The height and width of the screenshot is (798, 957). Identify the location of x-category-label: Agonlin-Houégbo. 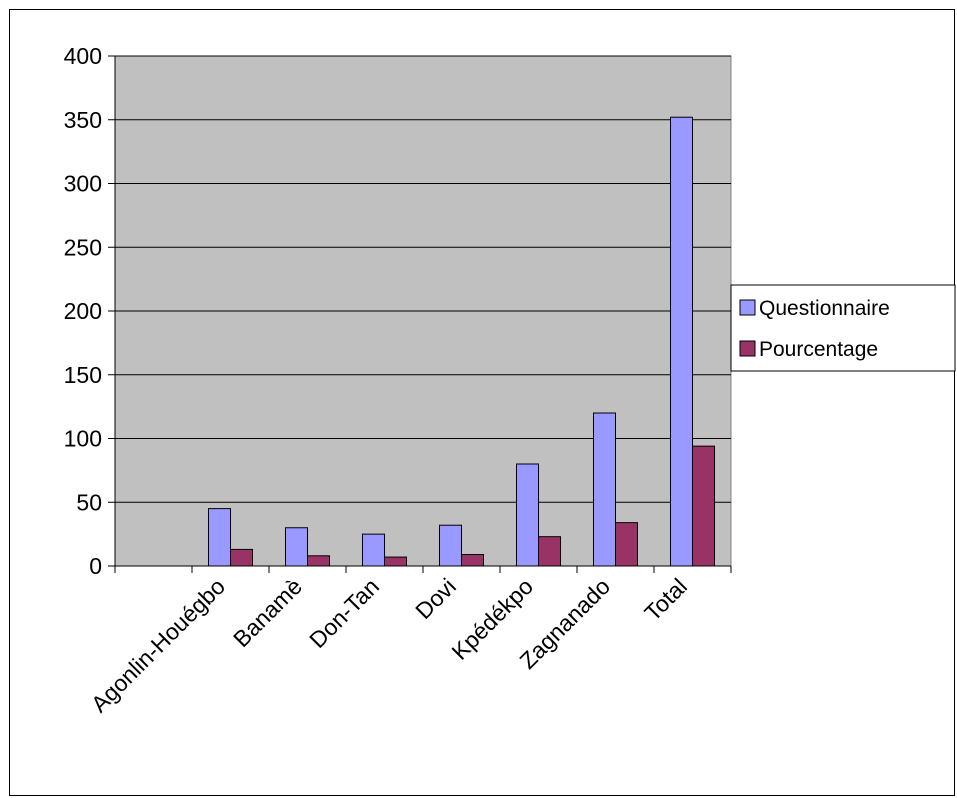
(158, 645).